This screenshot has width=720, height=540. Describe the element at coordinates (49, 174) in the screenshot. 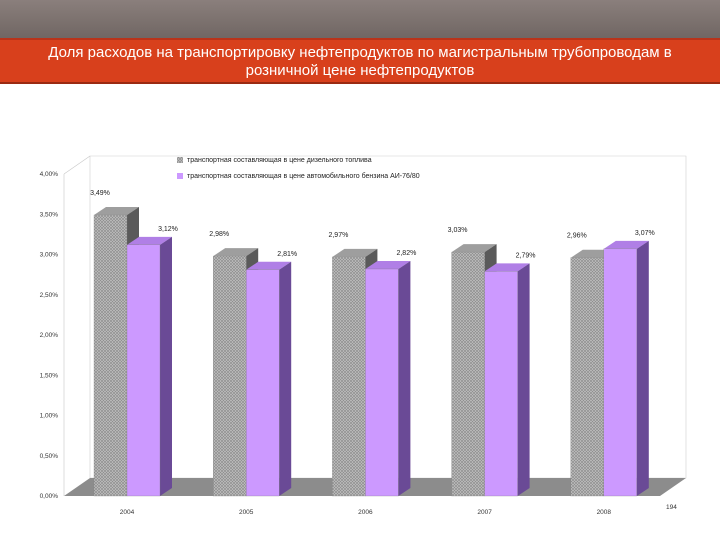

I see `y-tick-label: 4,00%` at that location.